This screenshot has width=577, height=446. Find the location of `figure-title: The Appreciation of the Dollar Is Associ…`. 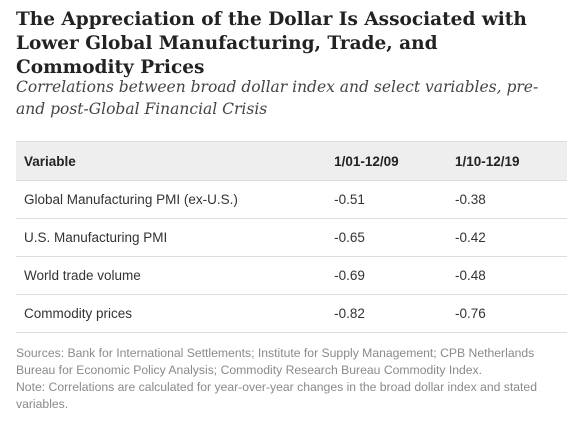

figure-title: The Appreciation of the Dollar Is Associ… is located at coordinates (271, 43).